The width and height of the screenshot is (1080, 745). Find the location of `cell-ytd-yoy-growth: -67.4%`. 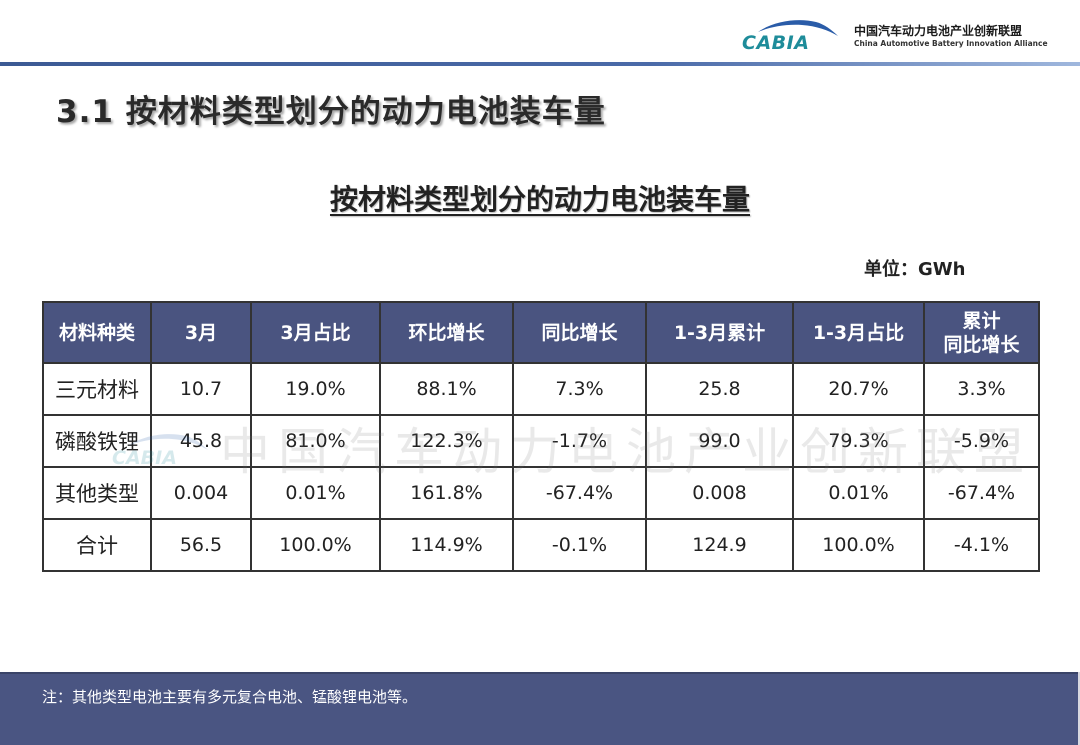

cell-ytd-yoy-growth: -67.4% is located at coordinates (981, 493).